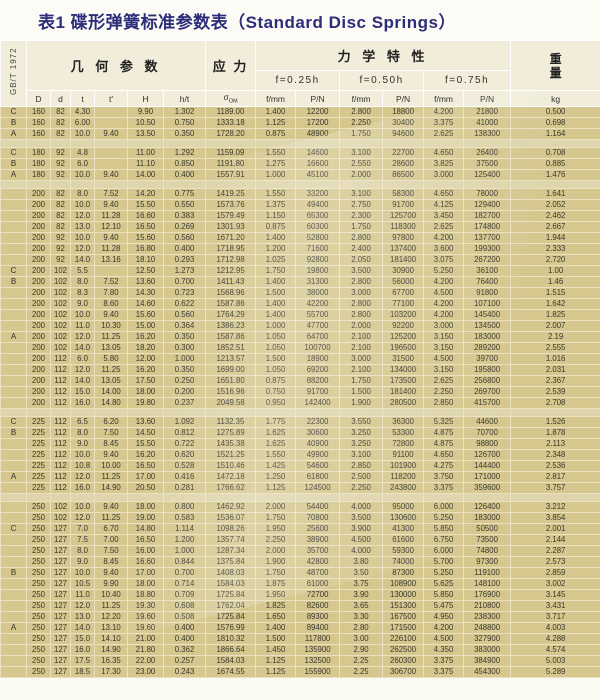 The height and width of the screenshot is (700, 600). I want to click on value-cell: 454300, so click(487, 672).